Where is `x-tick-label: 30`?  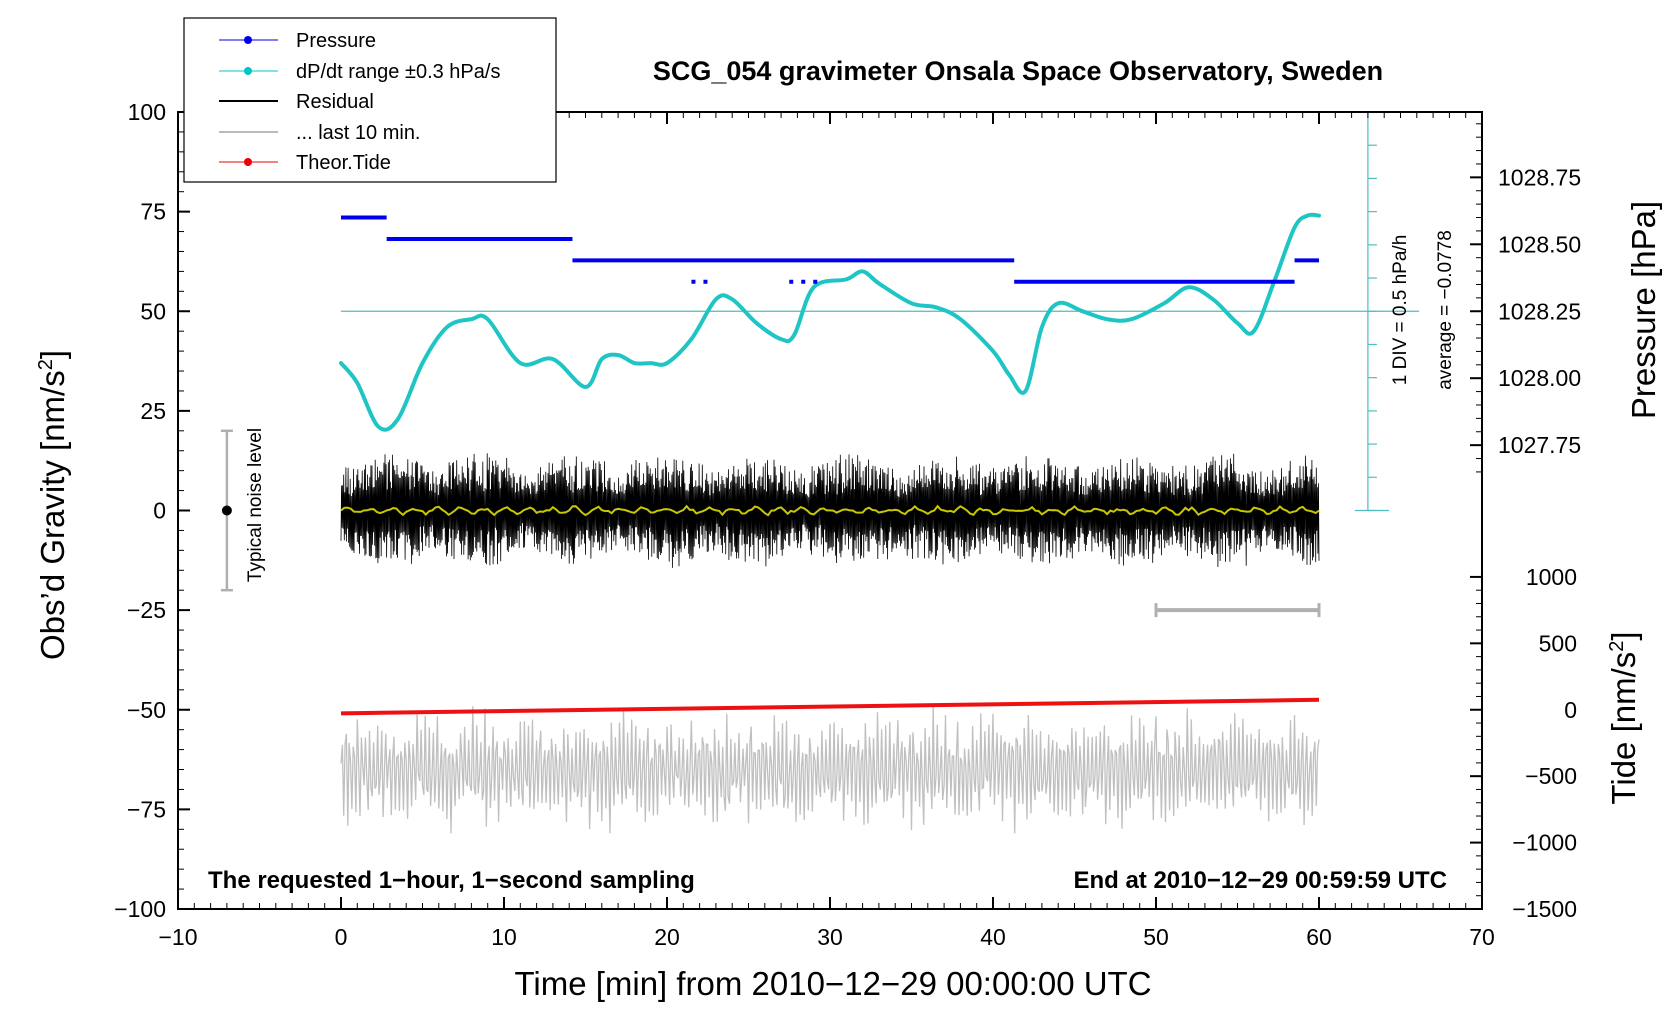
x-tick-label: 30 is located at coordinates (830, 937).